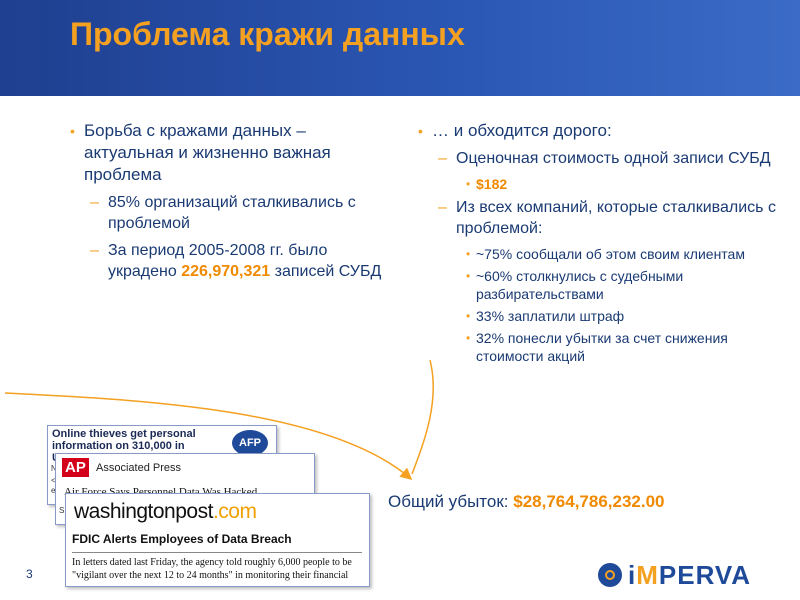 The height and width of the screenshot is (600, 800). Describe the element at coordinates (267, 34) in the screenshot. I see `page-title: Проблема кражи данных` at that location.